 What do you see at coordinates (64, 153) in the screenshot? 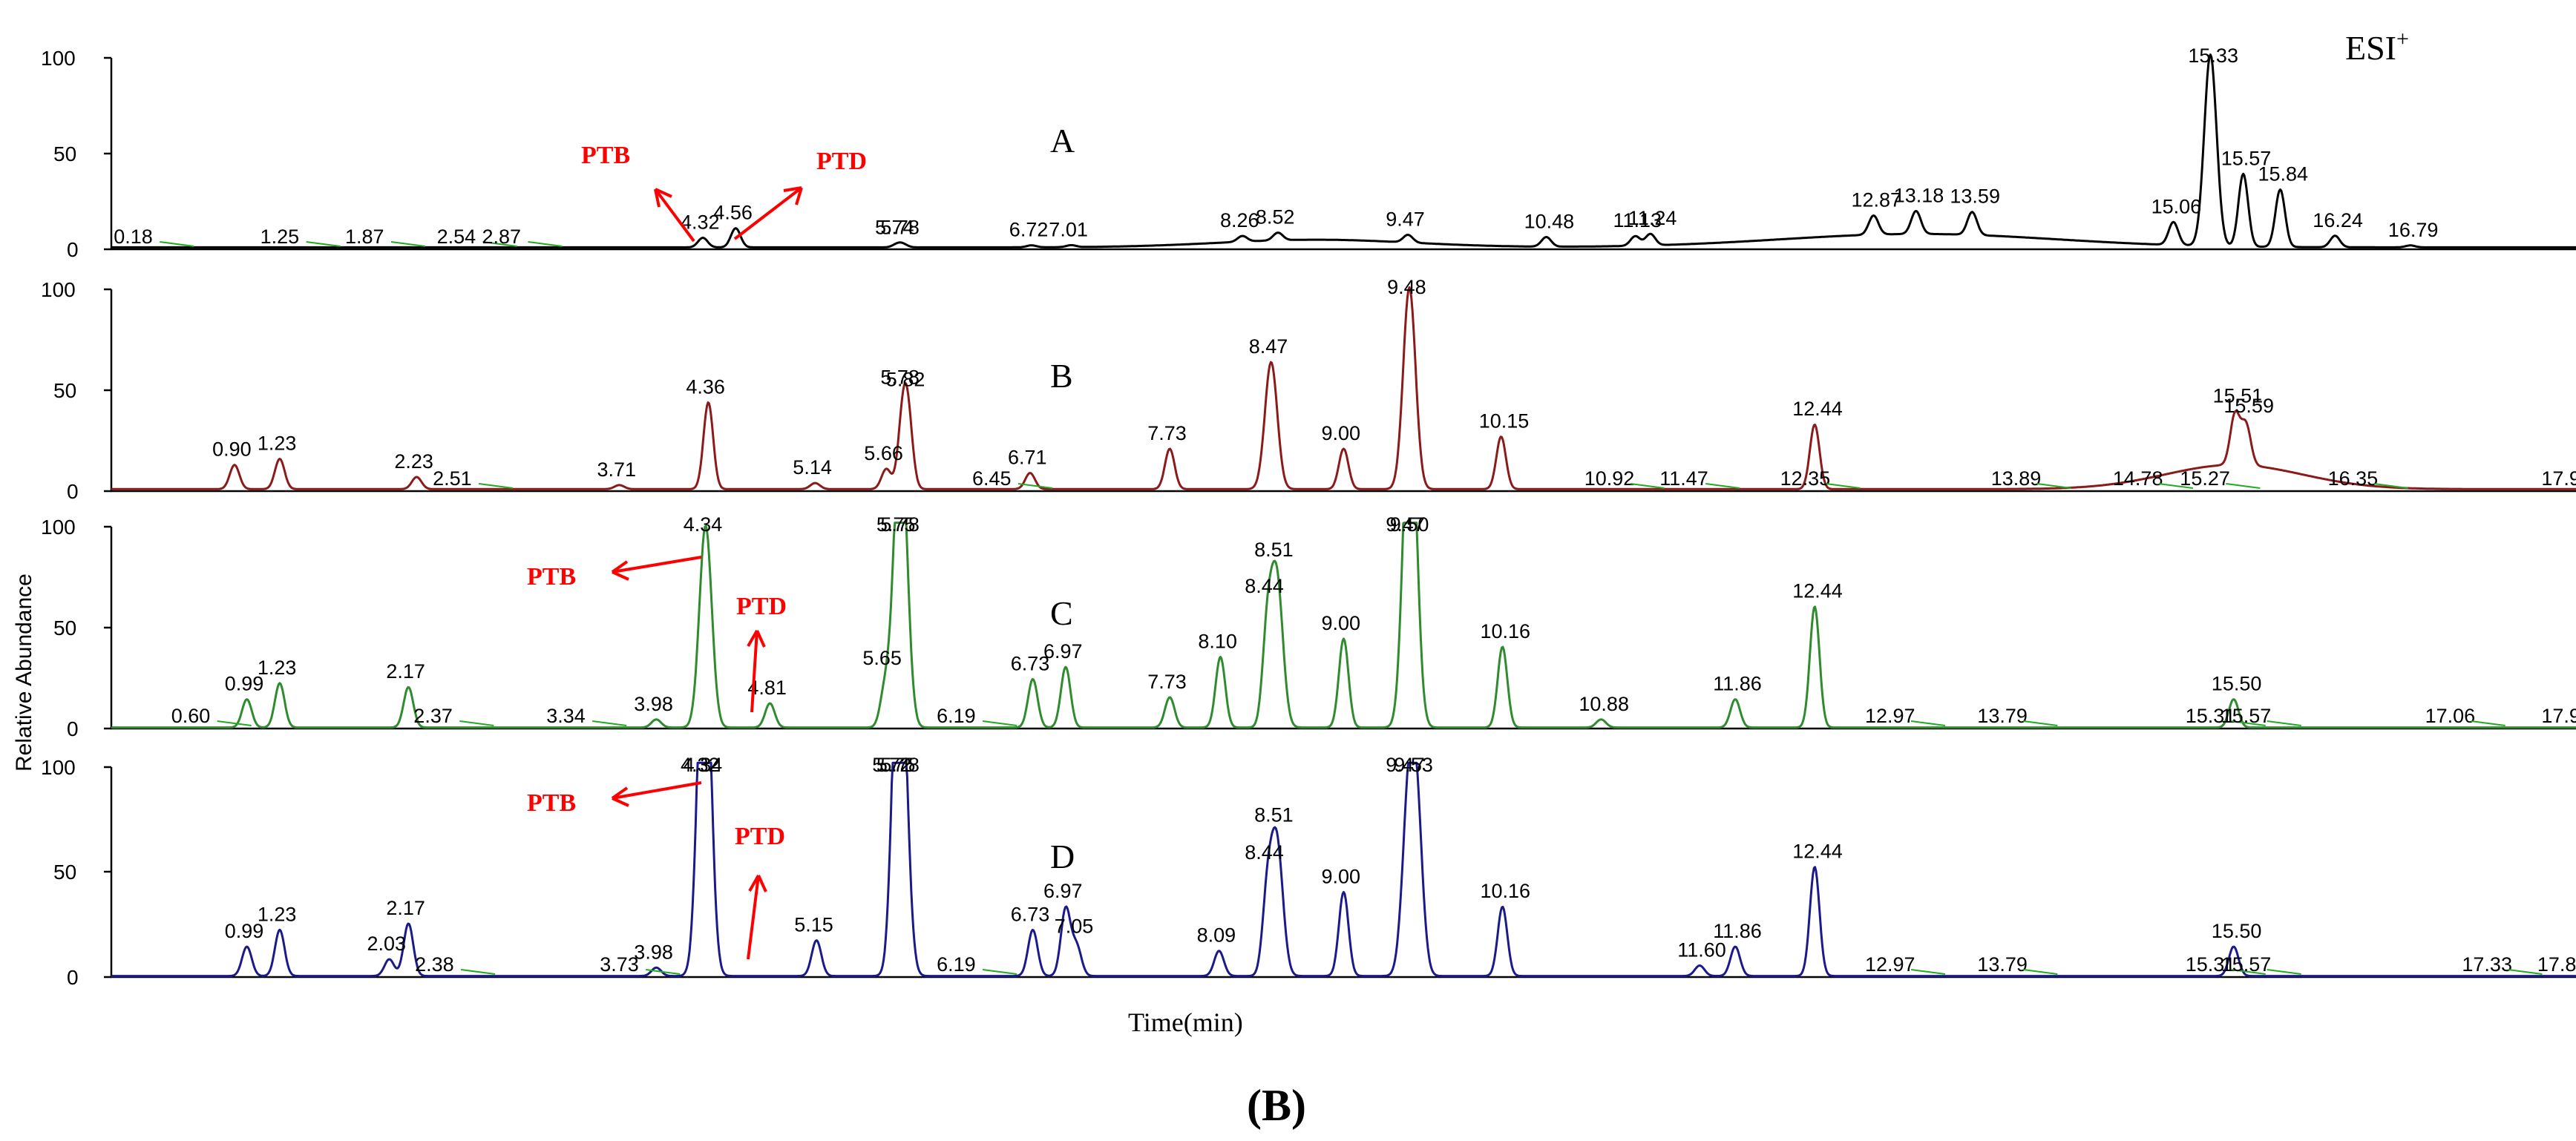
I see `panel-a-ytick-label-50: 50` at bounding box center [64, 153].